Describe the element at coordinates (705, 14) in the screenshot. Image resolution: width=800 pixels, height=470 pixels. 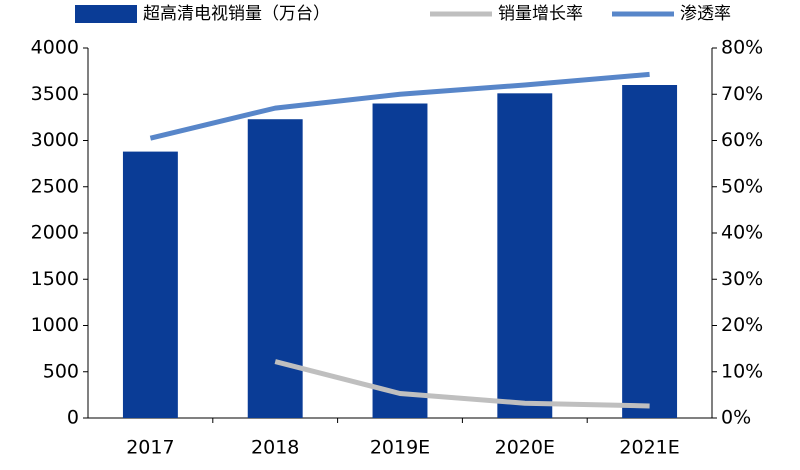
I see `legend-label: 渗透率` at that location.